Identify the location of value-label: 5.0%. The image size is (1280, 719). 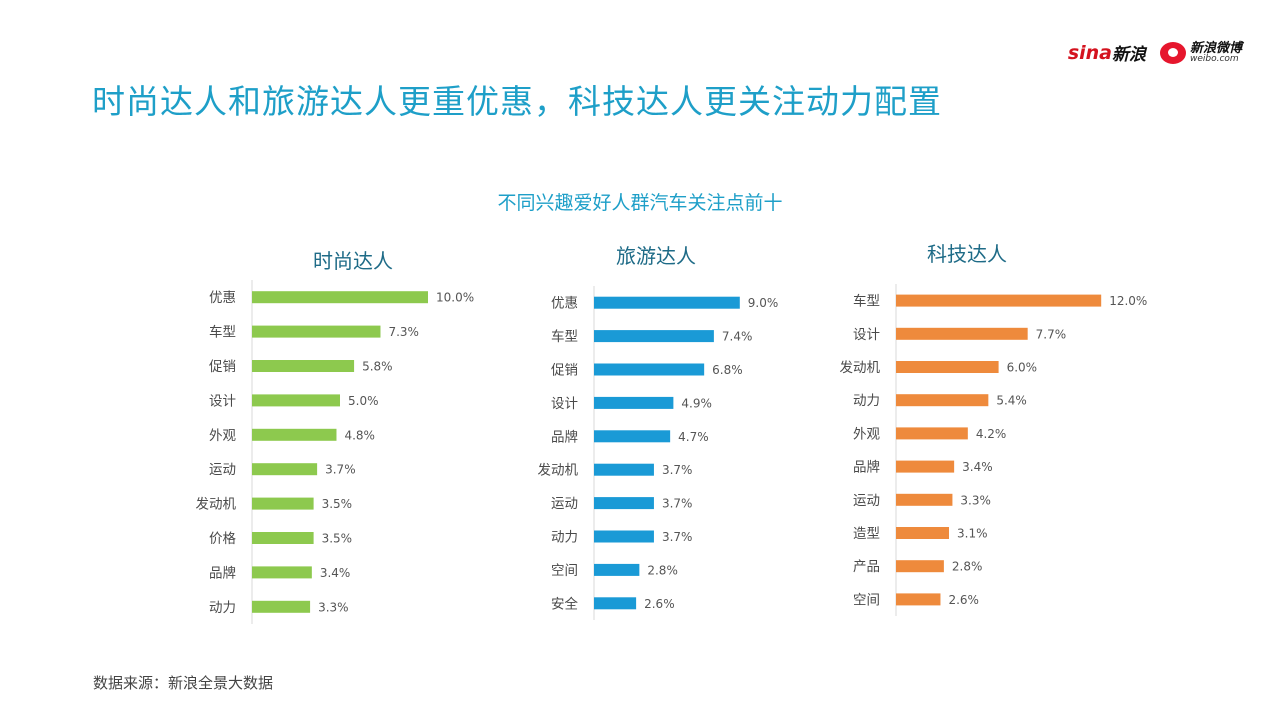
(363, 401).